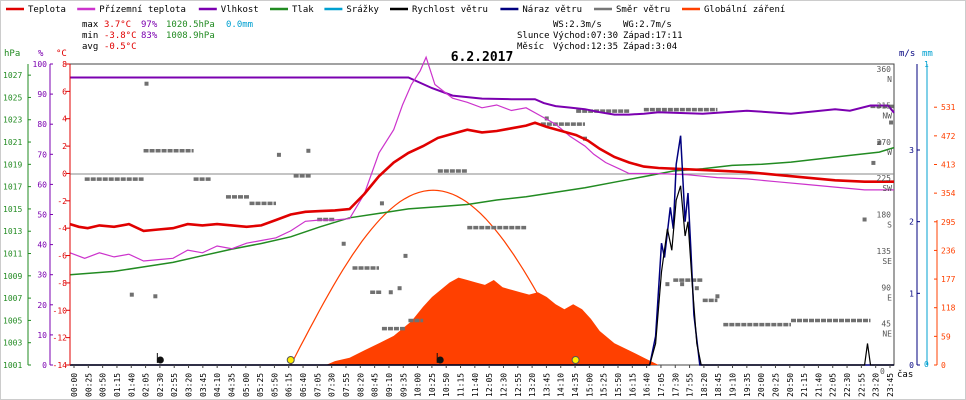 The width and height of the screenshot is (966, 400). Describe the element at coordinates (948, 193) in the screenshot. I see `wm2-tick-label: 354` at that location.